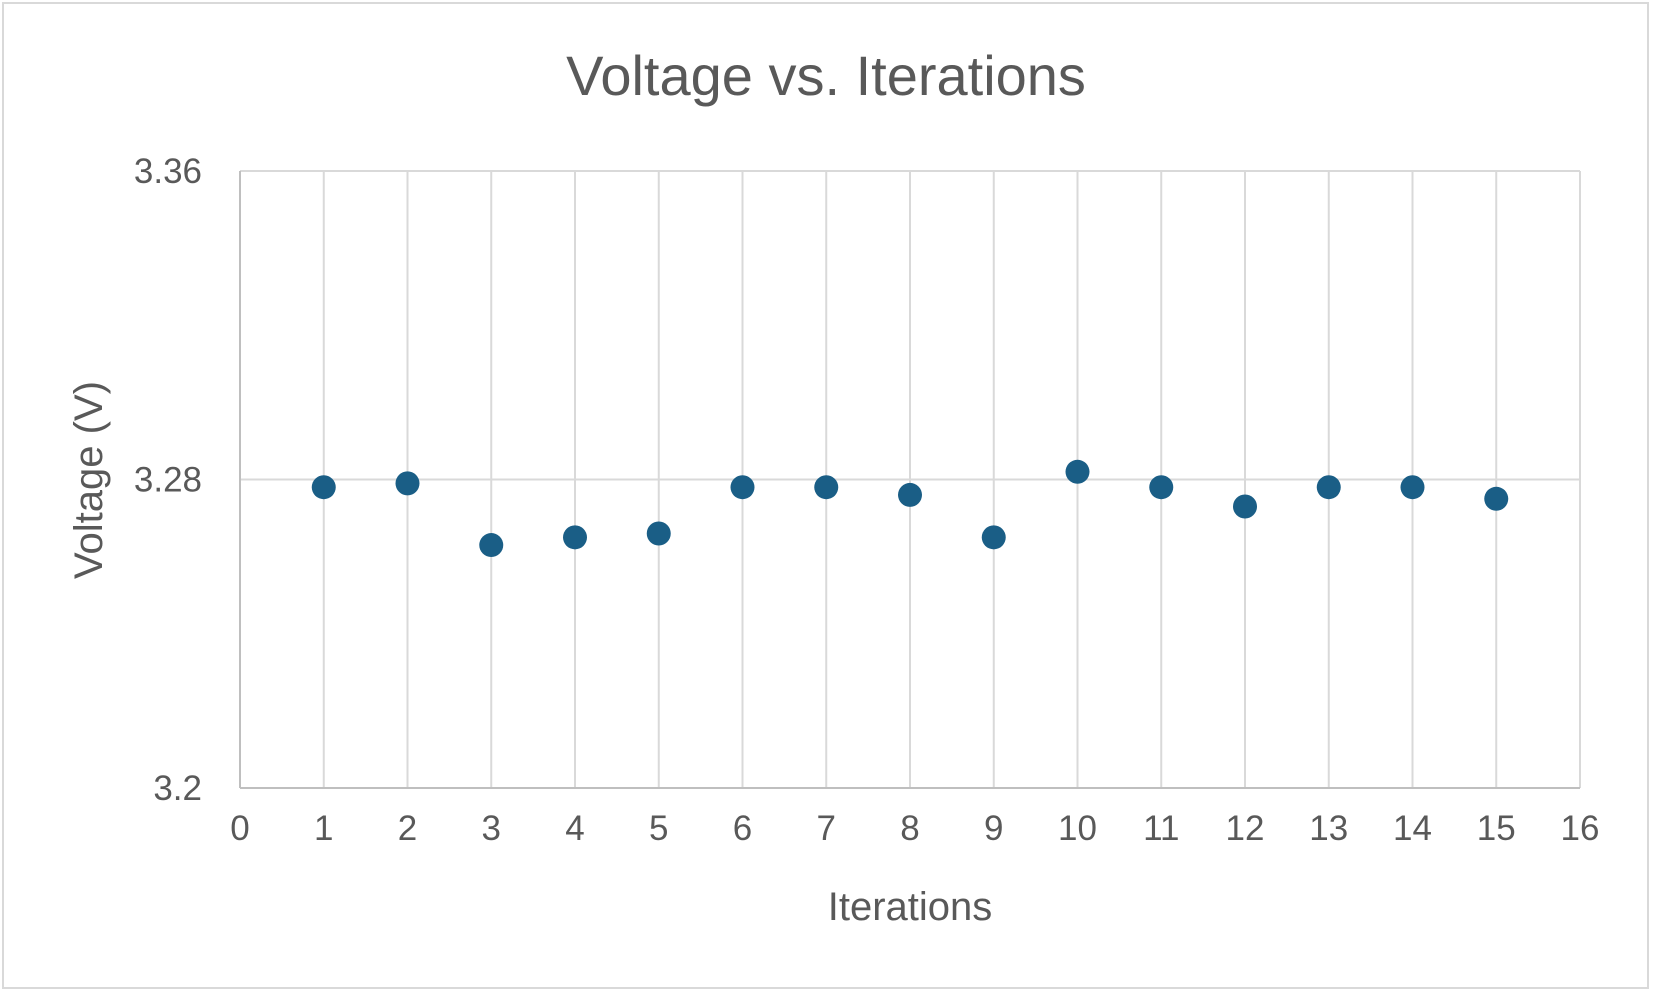 The width and height of the screenshot is (1653, 993). Describe the element at coordinates (89, 480) in the screenshot. I see `y-axis-title: Voltage (V)` at that location.